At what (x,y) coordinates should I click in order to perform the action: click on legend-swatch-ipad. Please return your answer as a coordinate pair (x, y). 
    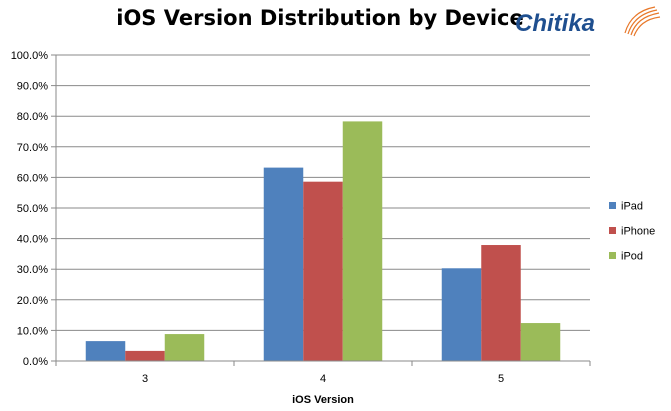
    Looking at the image, I should click on (612, 205).